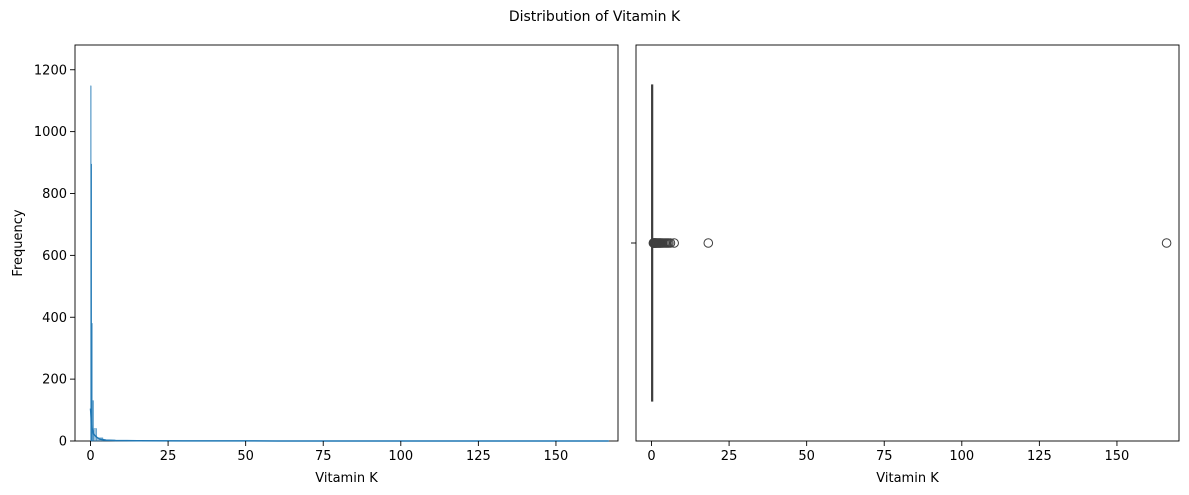 This screenshot has height=495, width=1189. I want to click on histogram-x-tick-label: 100, so click(400, 456).